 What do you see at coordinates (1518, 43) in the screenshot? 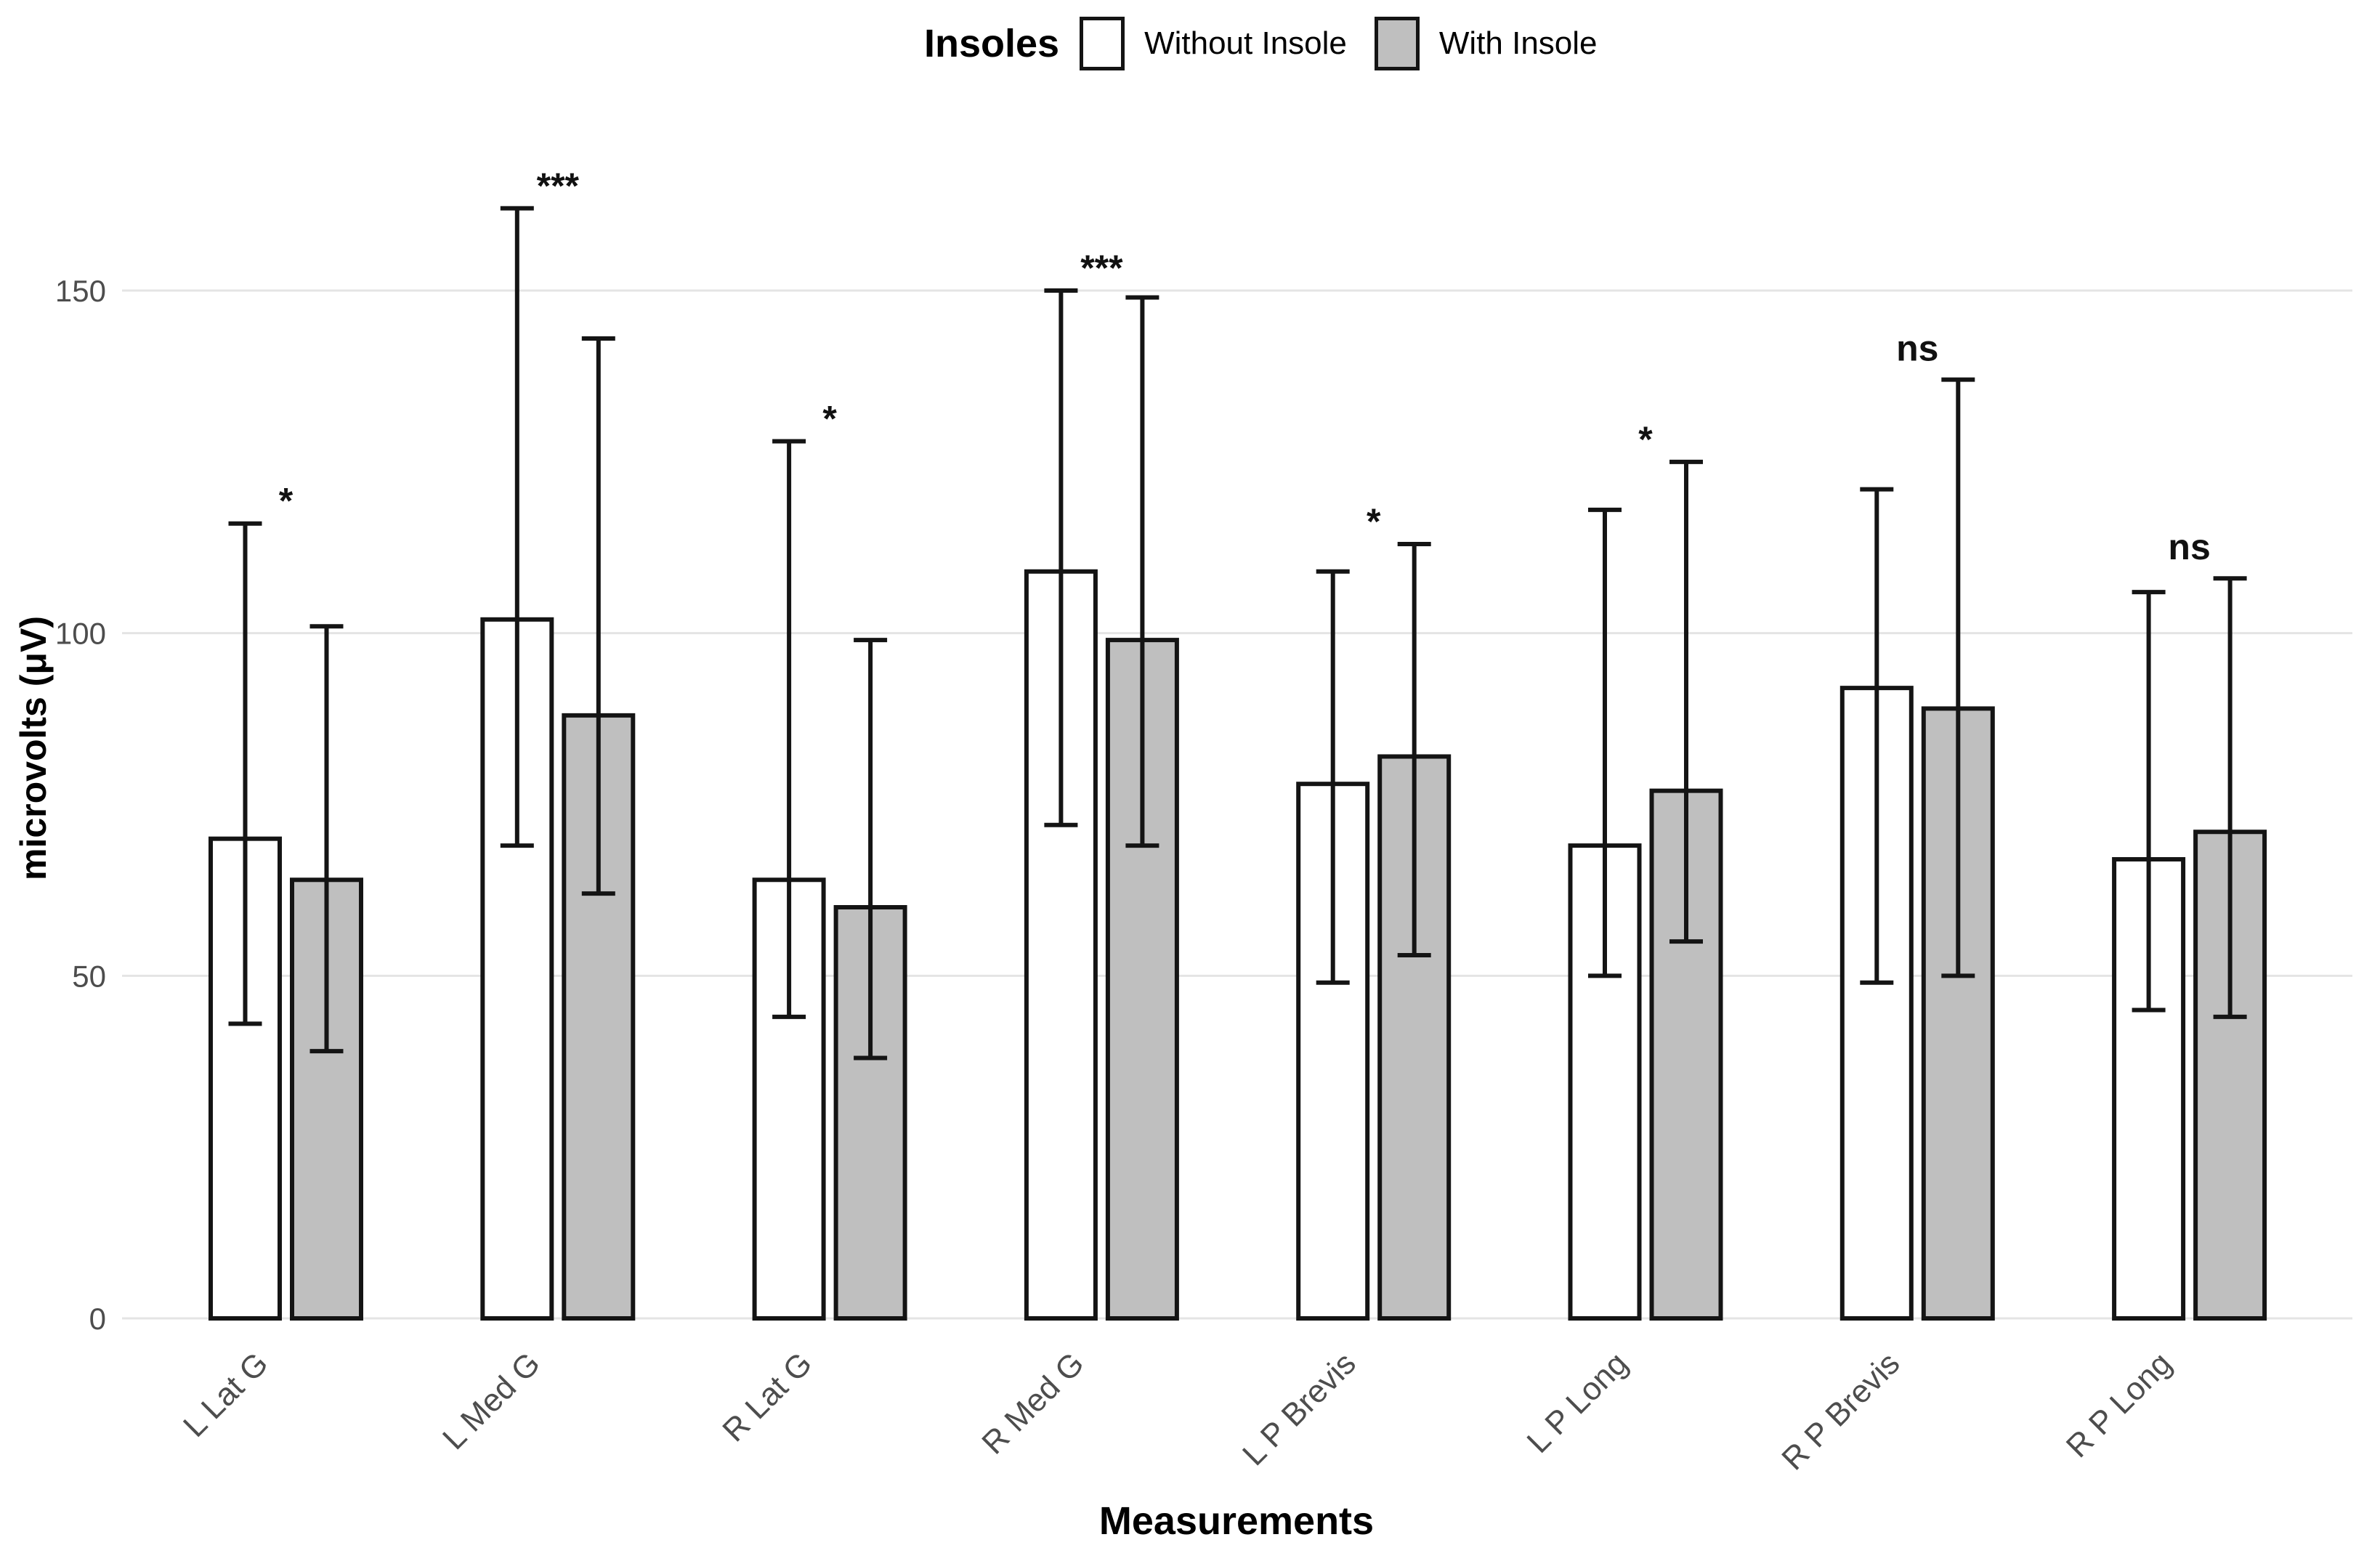
I see `legend-label-with-insole: With Insole` at bounding box center [1518, 43].